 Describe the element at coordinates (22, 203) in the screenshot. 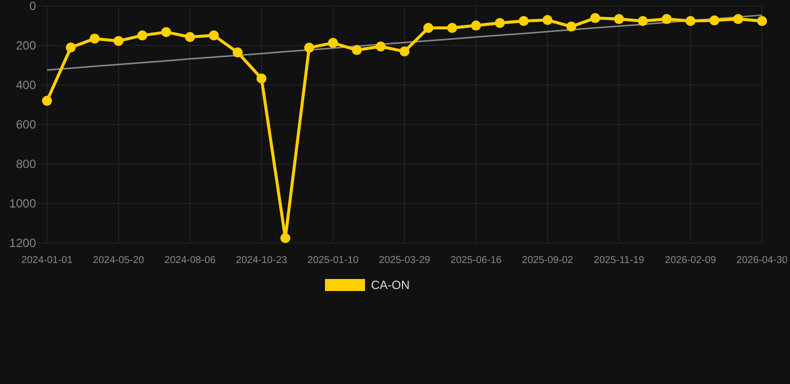

I see `y-tick-label: 1000` at that location.